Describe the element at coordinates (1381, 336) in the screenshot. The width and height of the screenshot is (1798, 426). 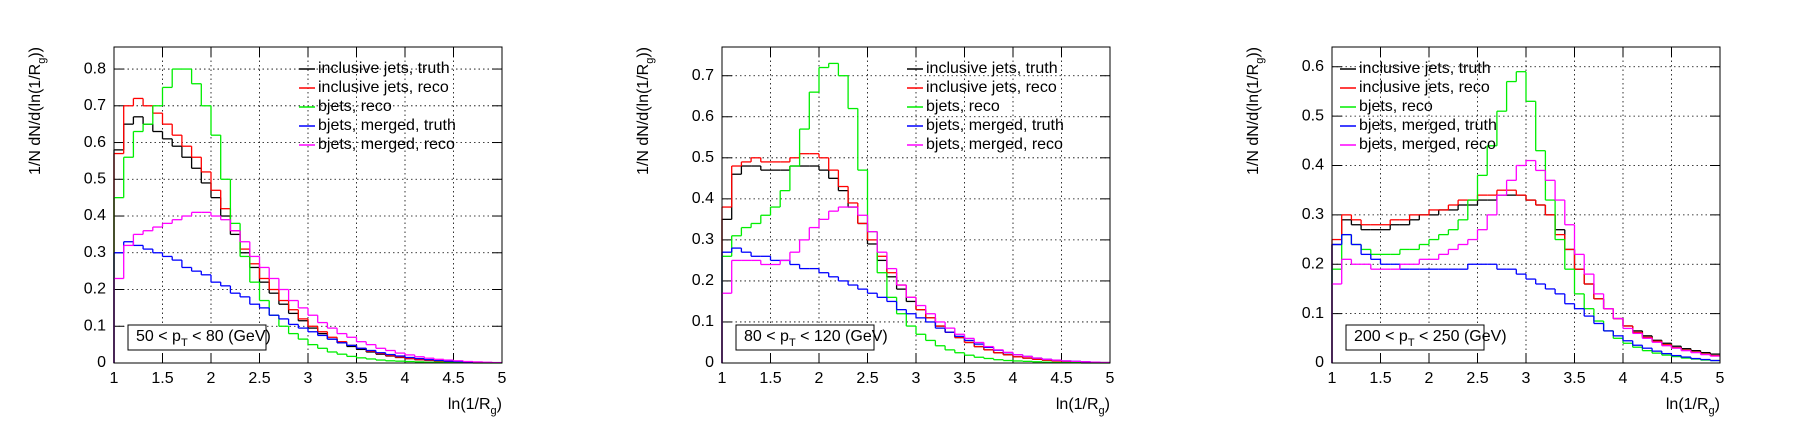
I see `annotation-main: 200 < p` at that location.